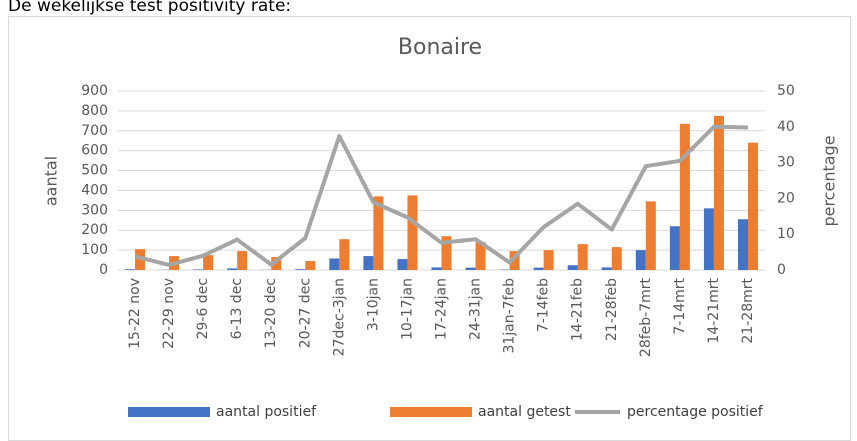 The height and width of the screenshot is (441, 857). Describe the element at coordinates (94, 151) in the screenshot. I see `y-tick-label: 600` at that location.